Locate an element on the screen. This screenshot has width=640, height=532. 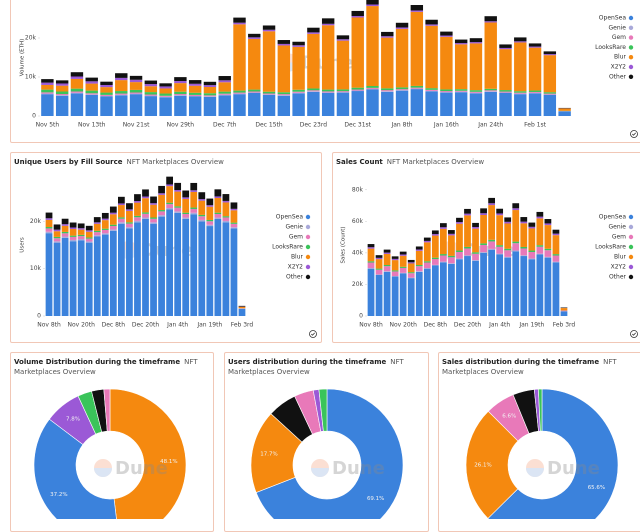
x-tick-label: Jan 16th is located at coordinates (446, 125).